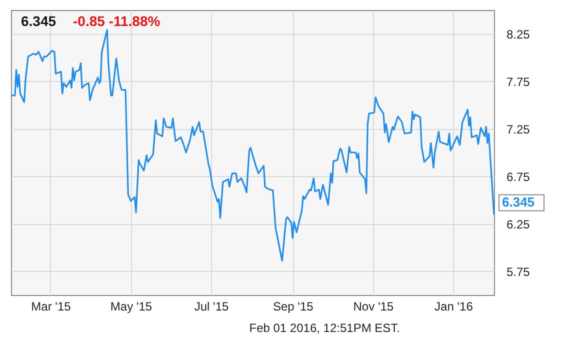 This screenshot has height=358, width=575. I want to click on y-tick-label: 8.25, so click(518, 34).